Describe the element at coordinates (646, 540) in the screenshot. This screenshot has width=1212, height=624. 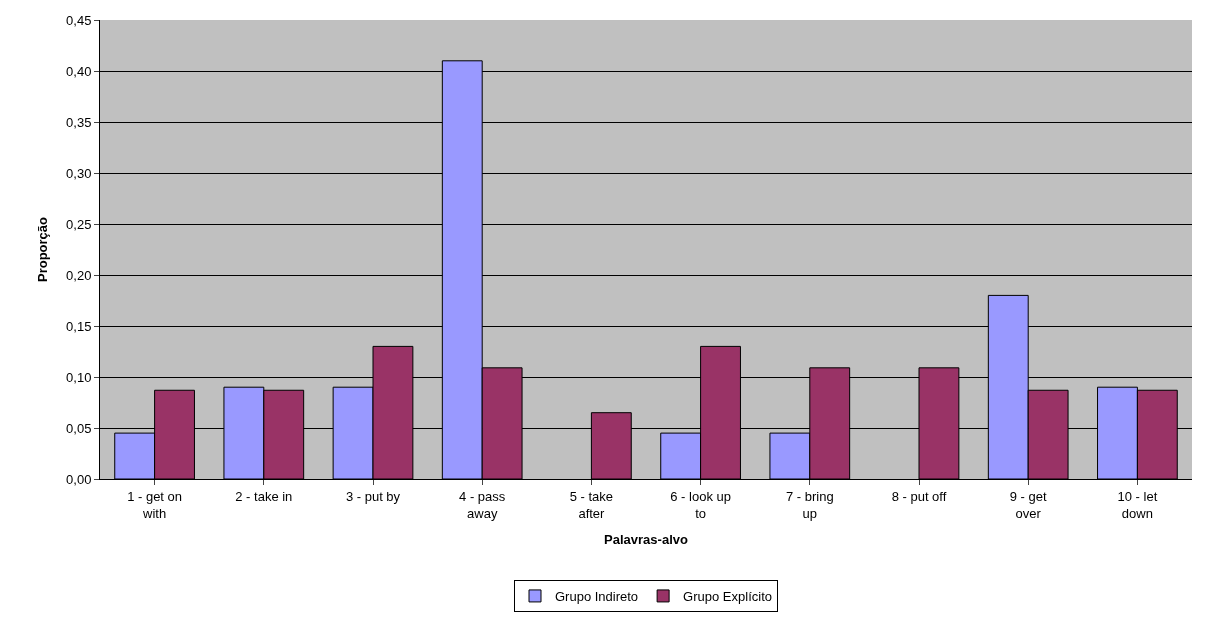
I see `x-axis-title: Palavras-alvo` at that location.